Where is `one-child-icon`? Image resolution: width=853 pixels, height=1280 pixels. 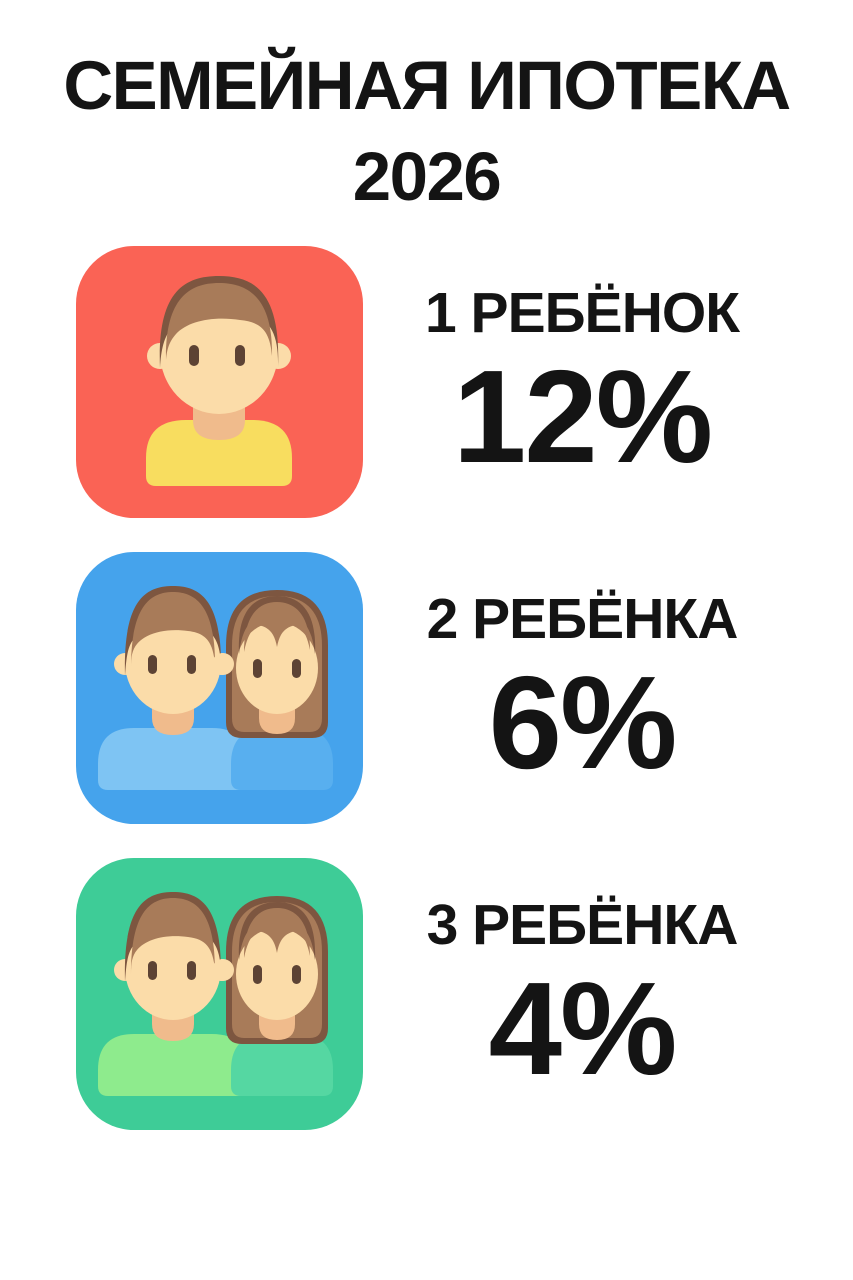
one-child-icon is located at coordinates (219, 382).